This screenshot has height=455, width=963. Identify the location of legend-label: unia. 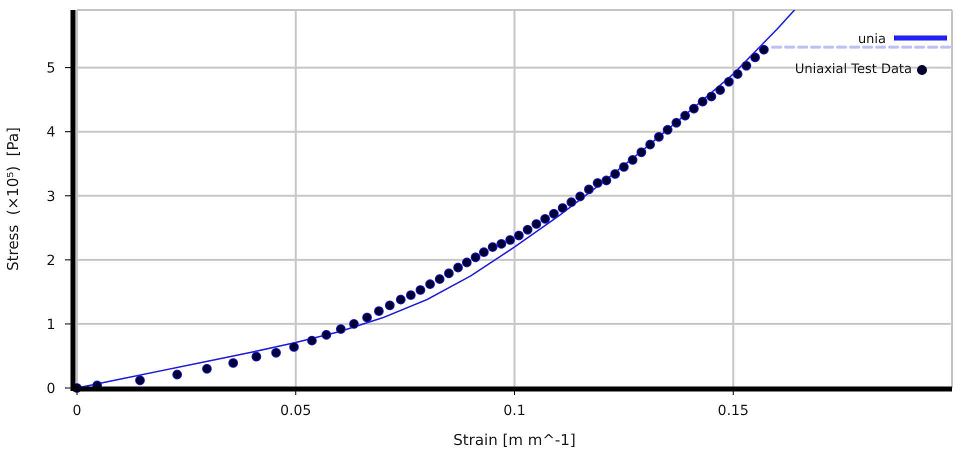
(872, 39).